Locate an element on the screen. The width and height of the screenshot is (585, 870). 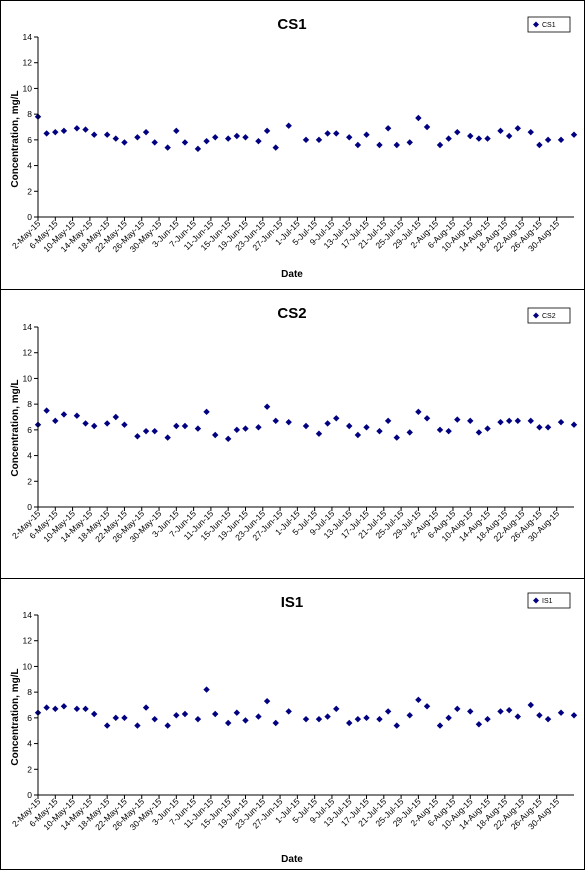
y-axis-label: Concentration, mg/L is located at coordinates (15, 427).